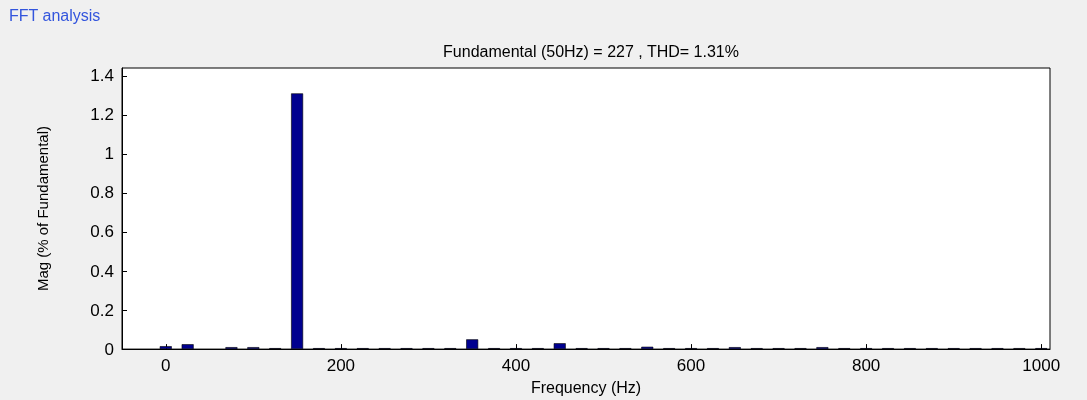 The height and width of the screenshot is (400, 1087). What do you see at coordinates (42, 209) in the screenshot?
I see `y-axis-title: Mag (% of Fundamental)` at bounding box center [42, 209].